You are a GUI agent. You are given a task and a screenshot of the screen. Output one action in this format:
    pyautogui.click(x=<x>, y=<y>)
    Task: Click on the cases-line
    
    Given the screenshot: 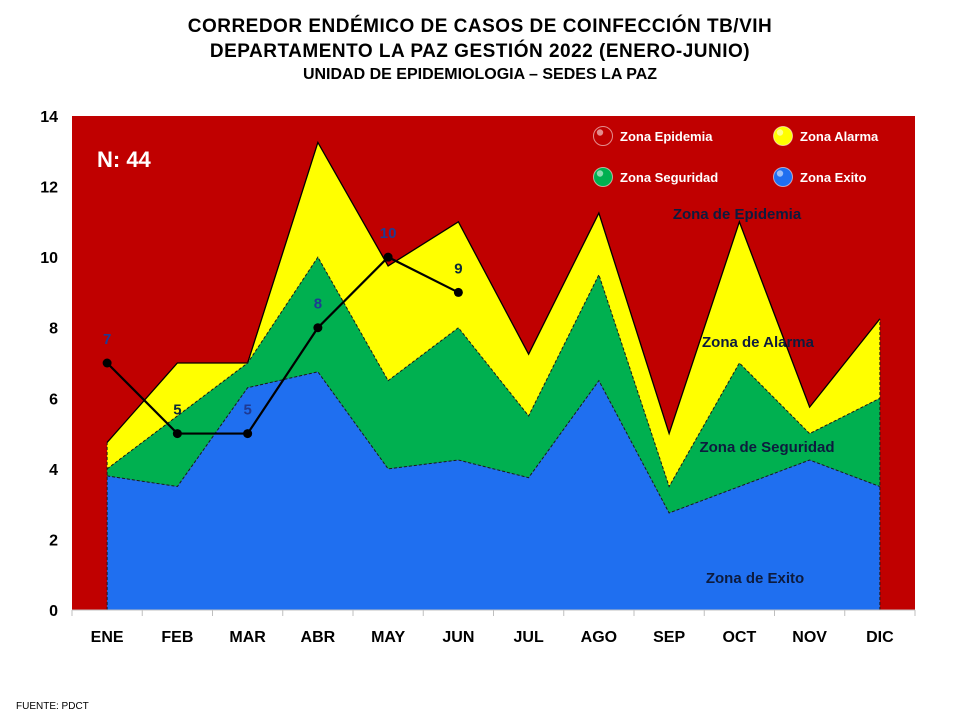 What is the action you would take?
    pyautogui.click(x=282, y=345)
    